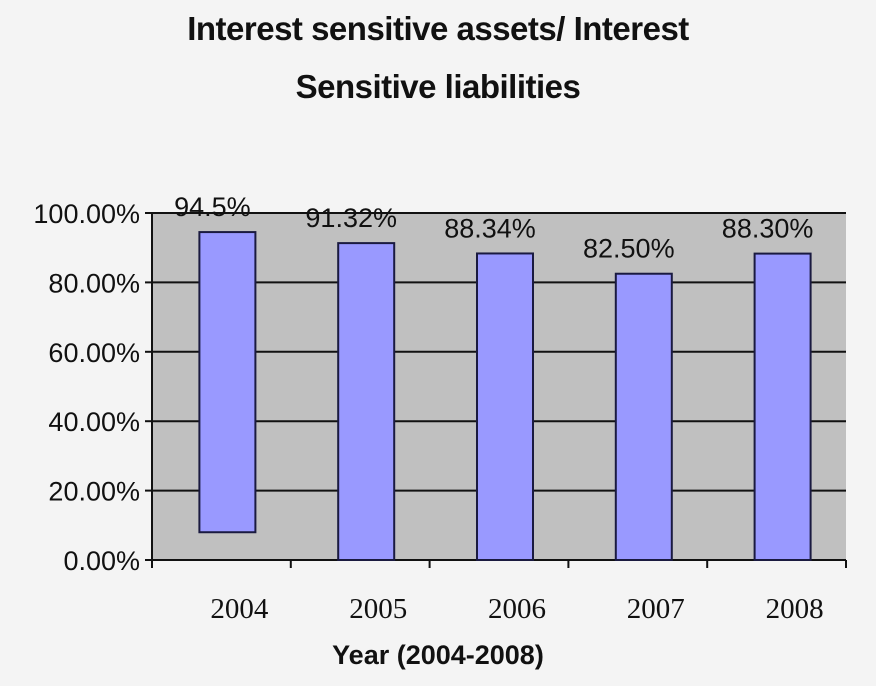  I want to click on x-tick-label-2008: 2008, so click(795, 609).